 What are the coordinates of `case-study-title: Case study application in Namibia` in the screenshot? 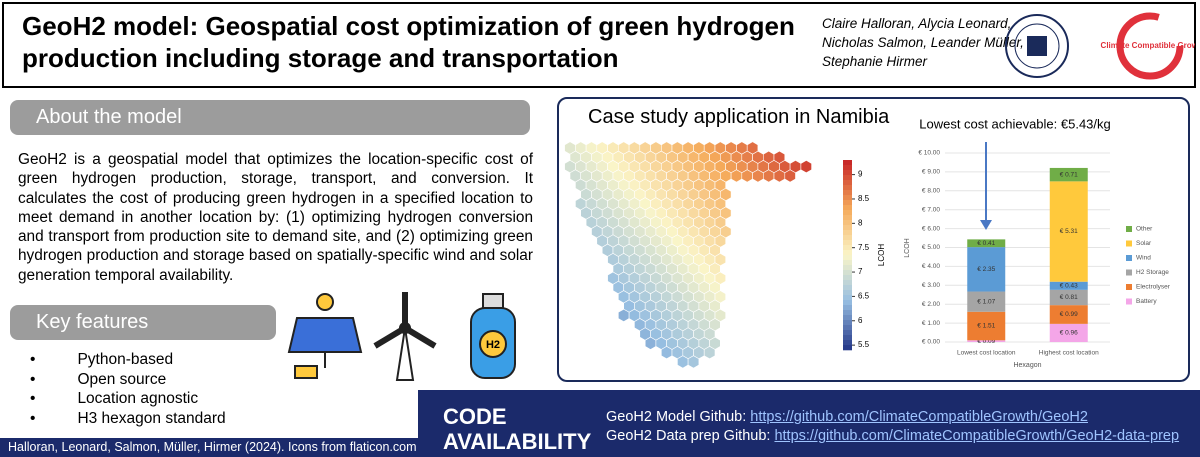 It's located at (739, 117).